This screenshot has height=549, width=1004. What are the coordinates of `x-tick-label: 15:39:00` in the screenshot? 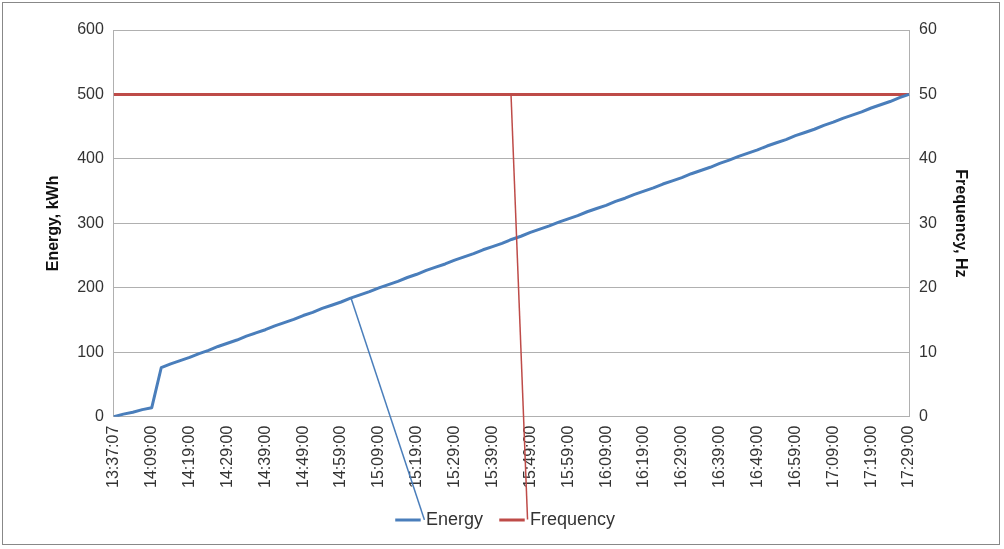 It's located at (491, 456).